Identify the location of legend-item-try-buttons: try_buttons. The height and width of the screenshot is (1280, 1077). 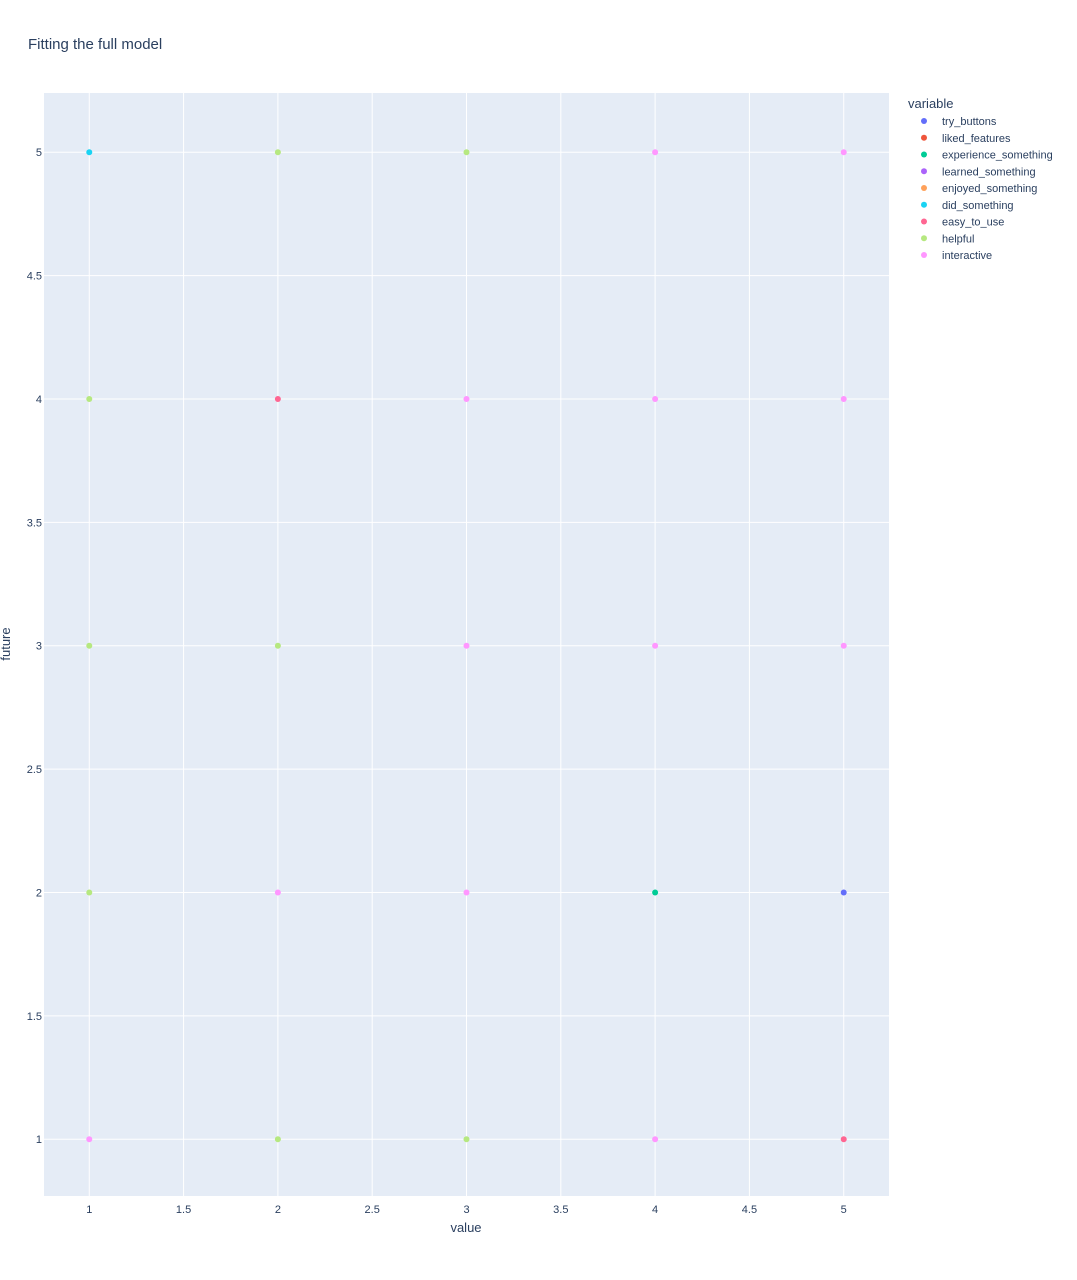
(959, 122).